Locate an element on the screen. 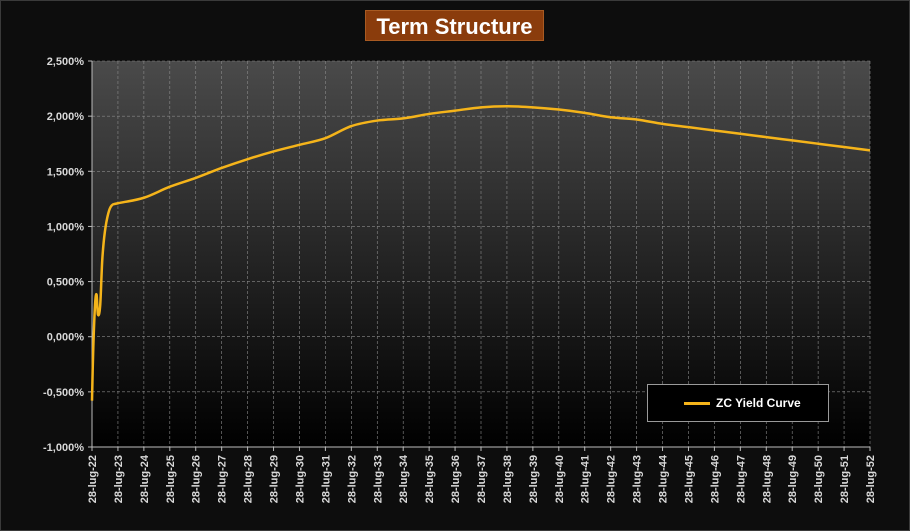 The image size is (910, 531). x-tick-label: 28-lug-52 is located at coordinates (871, 479).